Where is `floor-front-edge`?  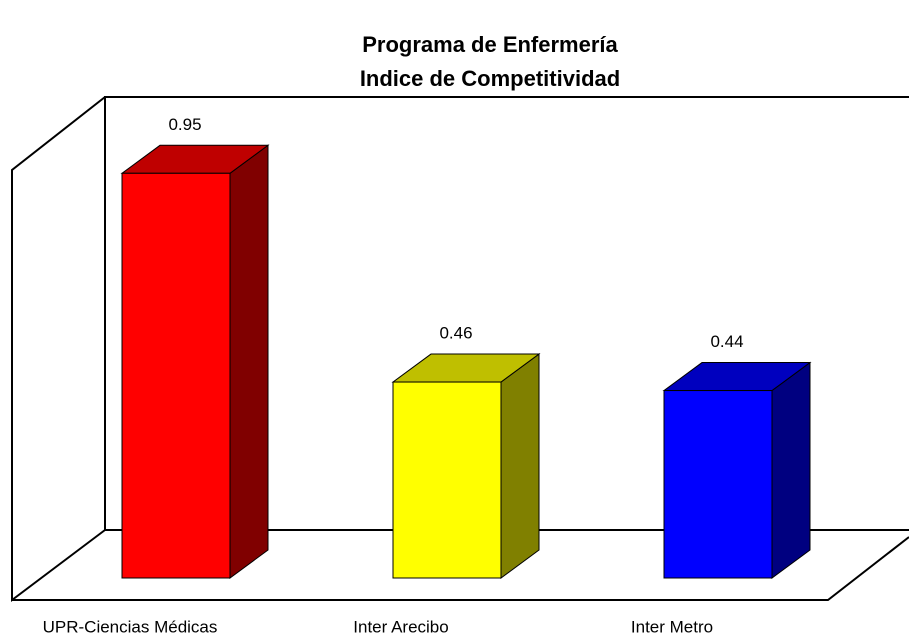 floor-front-edge is located at coordinates (460, 568).